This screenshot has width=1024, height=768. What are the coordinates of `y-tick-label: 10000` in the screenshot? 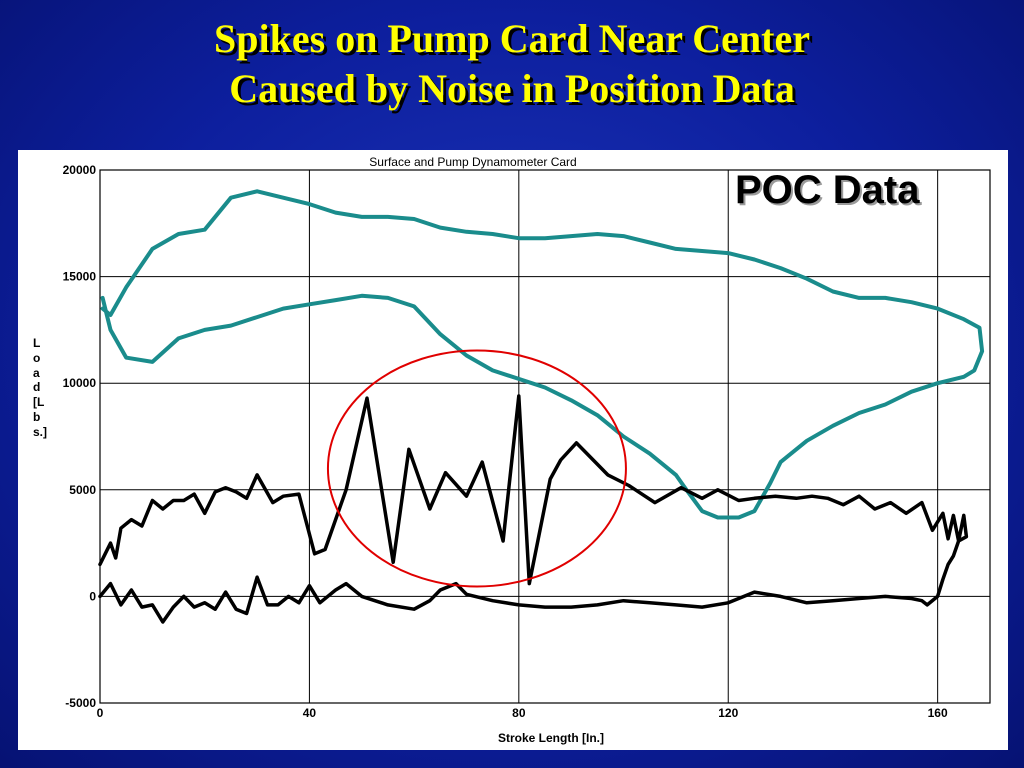 It's located at (80, 383).